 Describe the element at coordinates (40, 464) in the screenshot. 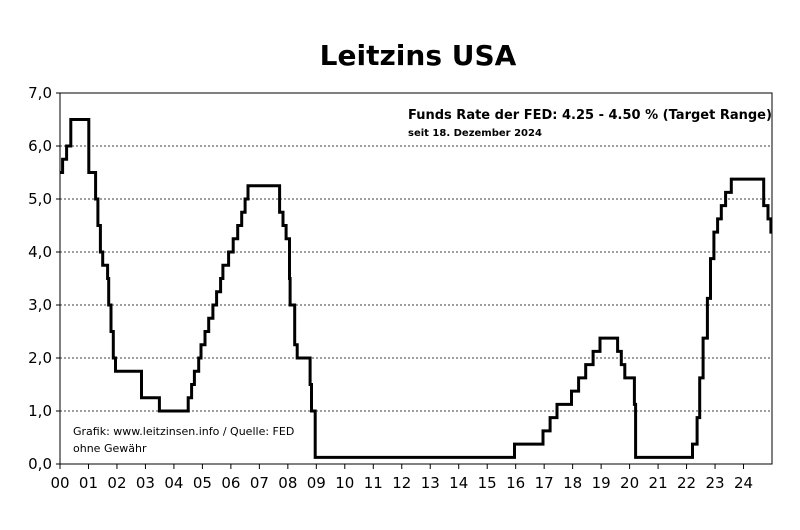

I see `y-tick-label: 0,0` at that location.